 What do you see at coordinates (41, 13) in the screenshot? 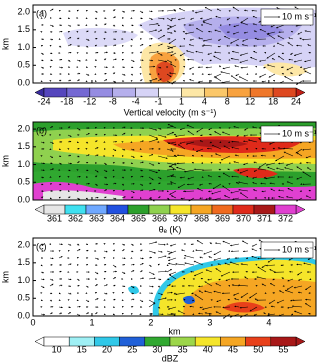
I see `panel-label: (a)` at bounding box center [41, 13].